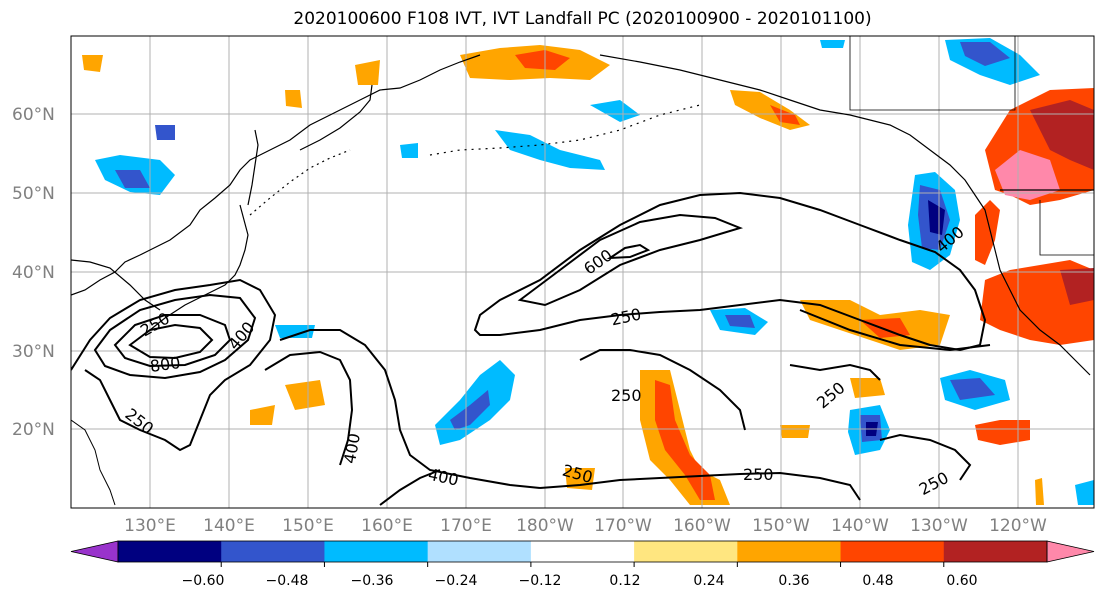  Describe the element at coordinates (336, 117) in the screenshot. I see `kamchatka` at that location.